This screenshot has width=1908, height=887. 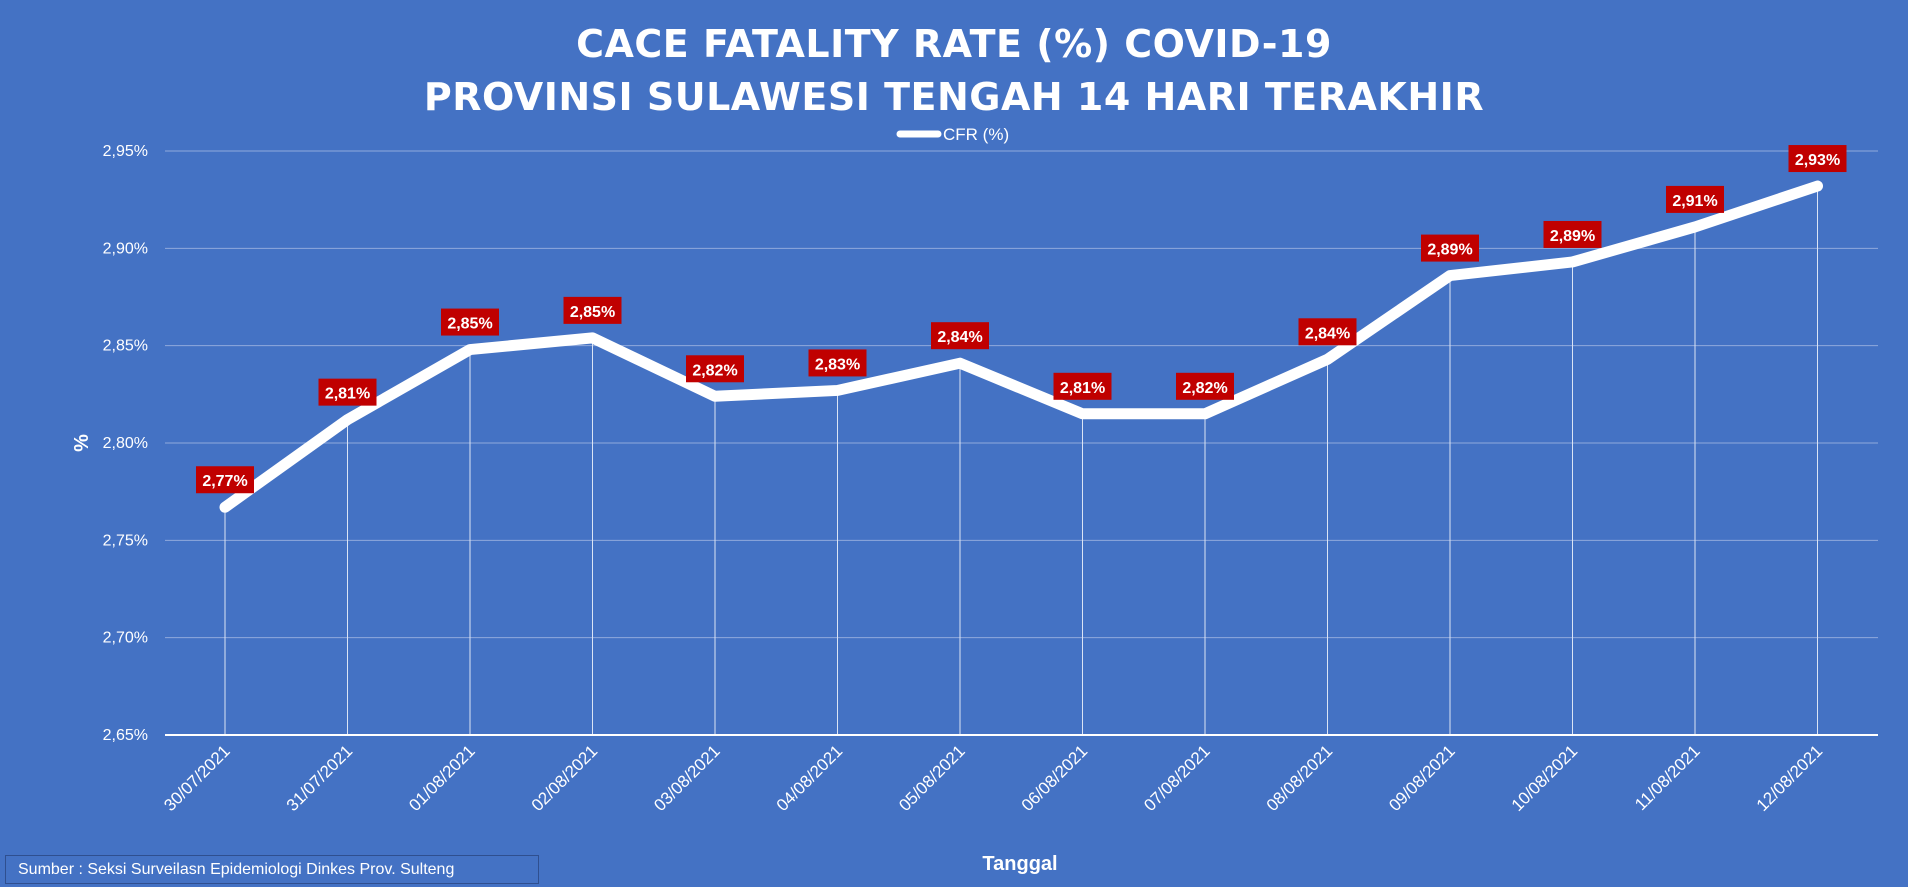 I want to click on chart-title: CACE FATALITY RATE (%) COVID-19, so click(x=954, y=44).